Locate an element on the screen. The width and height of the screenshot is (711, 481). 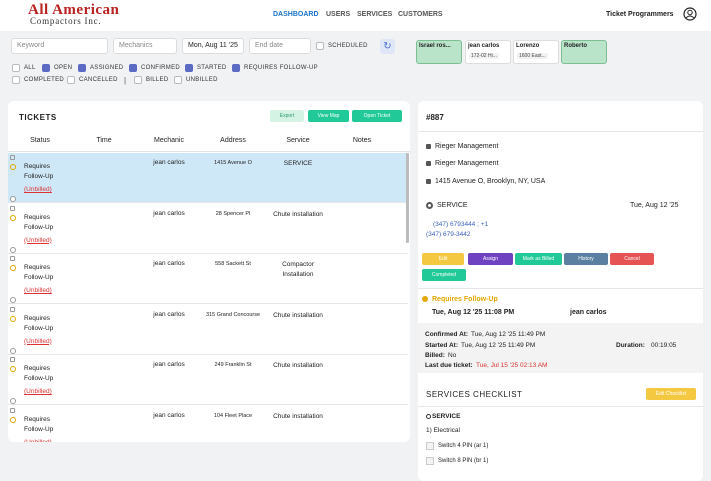
status-label: BILLED is located at coordinates (157, 80).